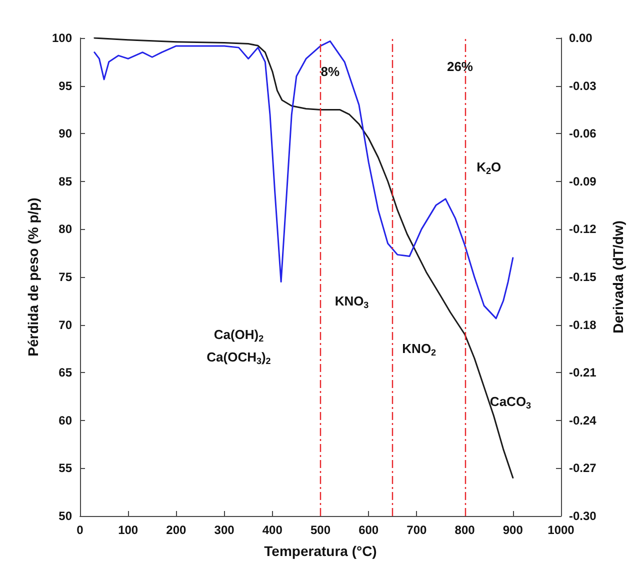  Describe the element at coordinates (320, 551) in the screenshot. I see `x-axis-title: Temperatura (°C)` at that location.